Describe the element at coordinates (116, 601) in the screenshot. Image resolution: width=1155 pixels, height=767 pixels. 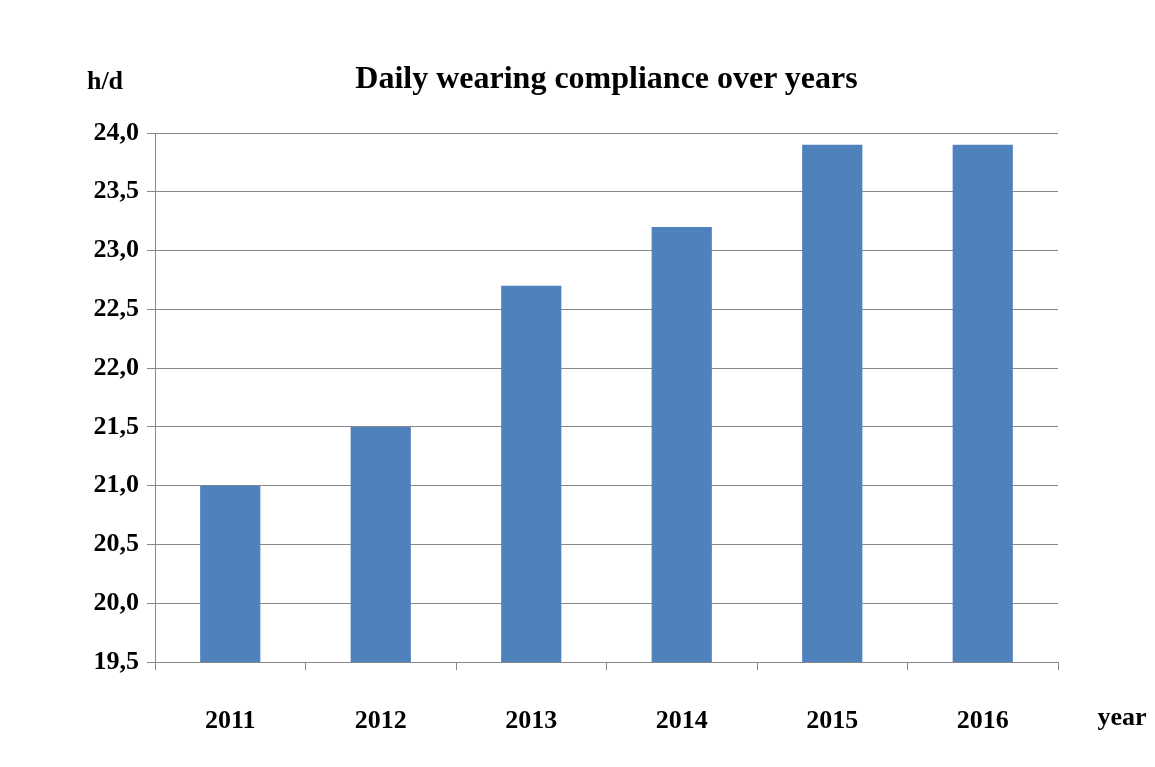
I see `y-tick-label: 20,0` at that location.